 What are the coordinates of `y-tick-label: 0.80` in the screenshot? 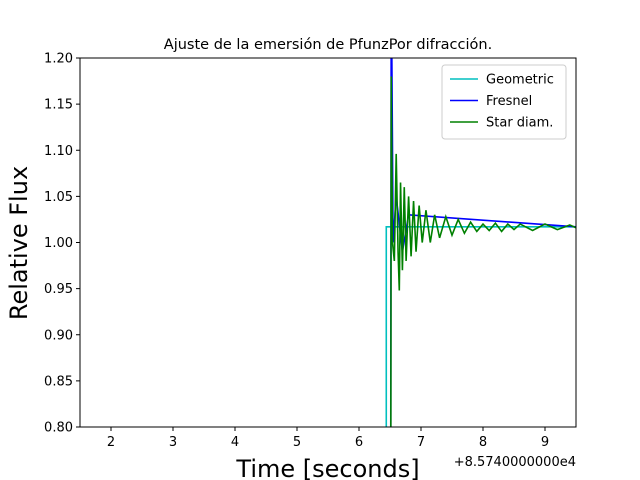 It's located at (58, 428).